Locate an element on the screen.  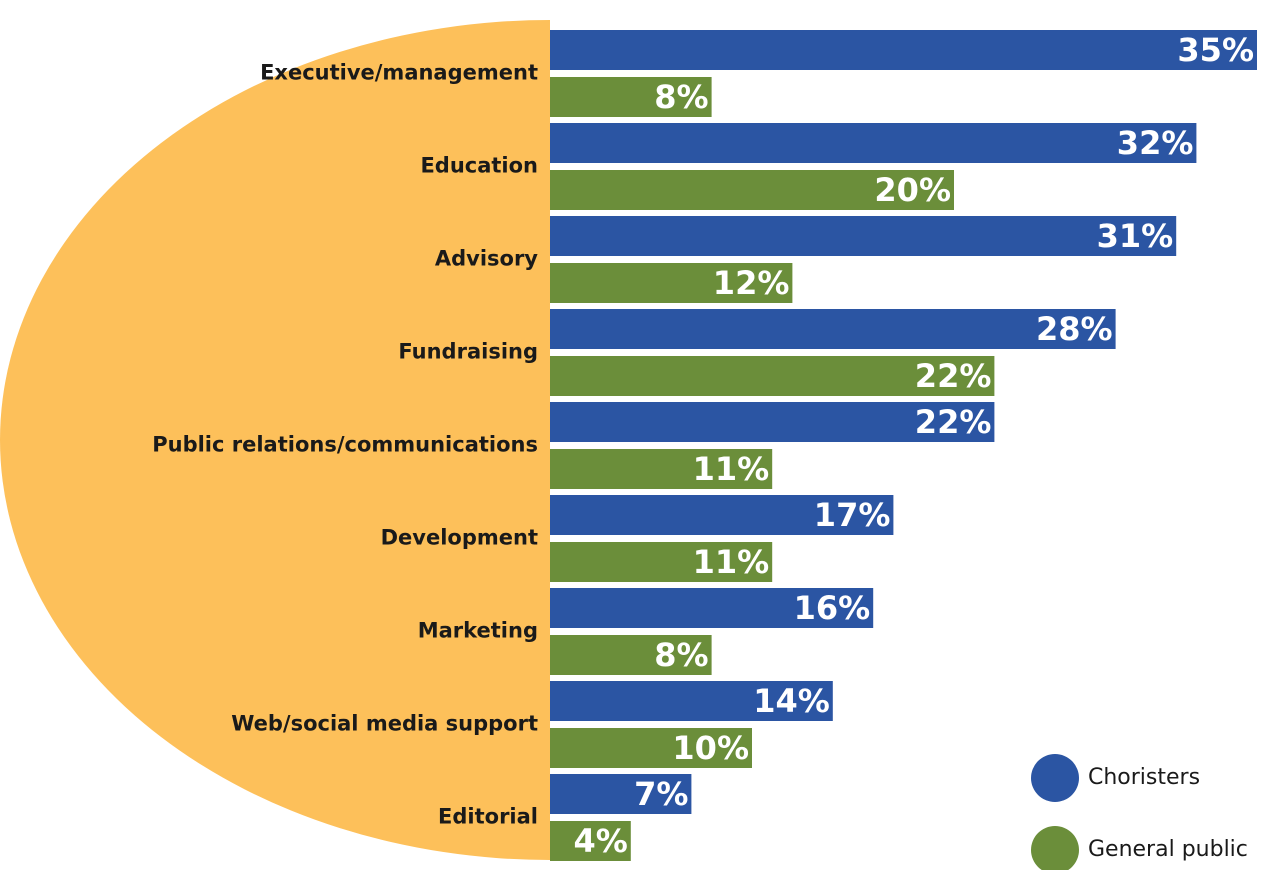
category-label: Editorial is located at coordinates (488, 817).